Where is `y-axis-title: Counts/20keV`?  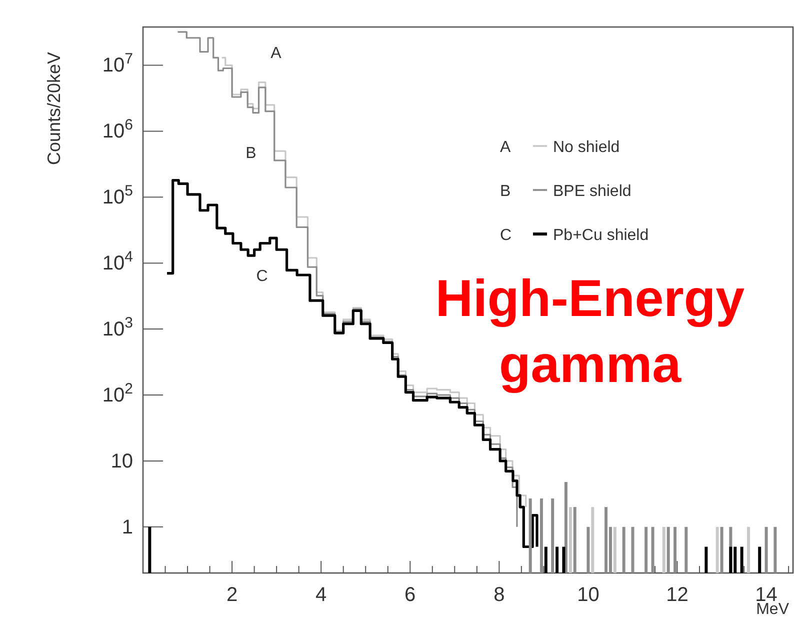 y-axis-title: Counts/20keV is located at coordinates (54, 109).